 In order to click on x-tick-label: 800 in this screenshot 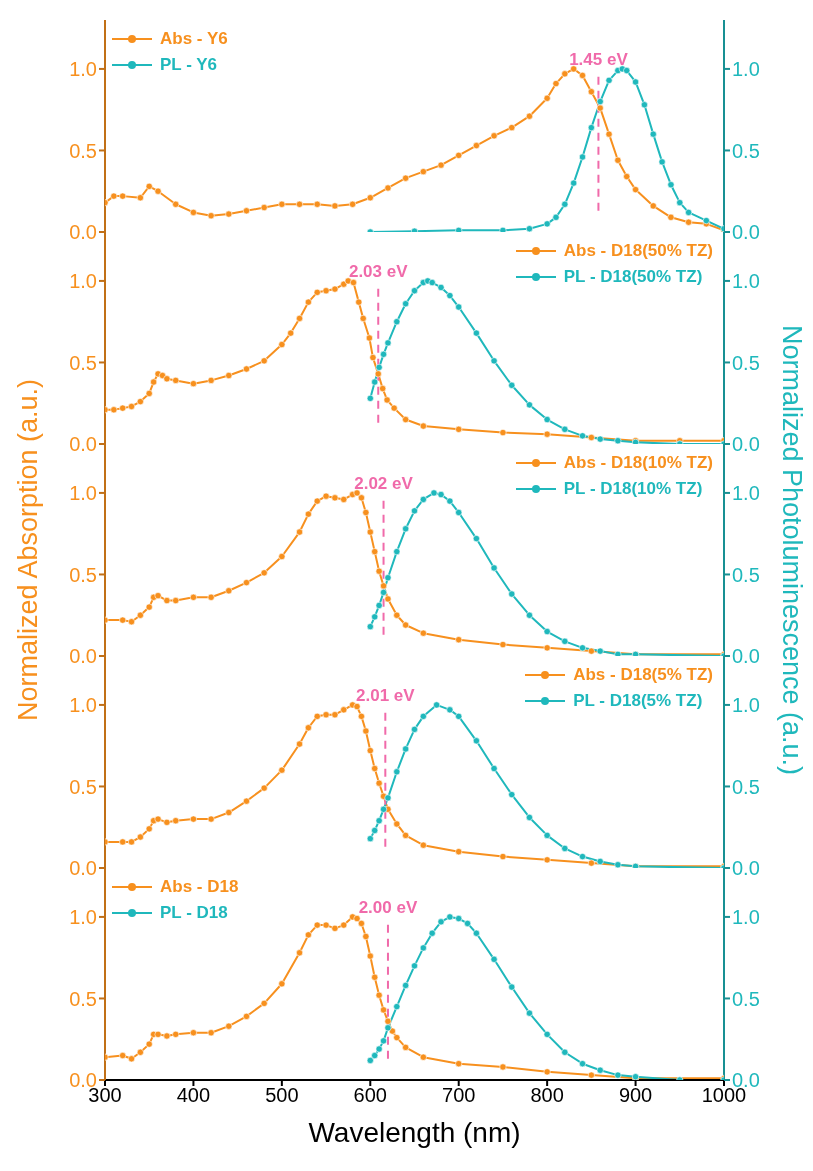, I will do `click(547, 1095)`.